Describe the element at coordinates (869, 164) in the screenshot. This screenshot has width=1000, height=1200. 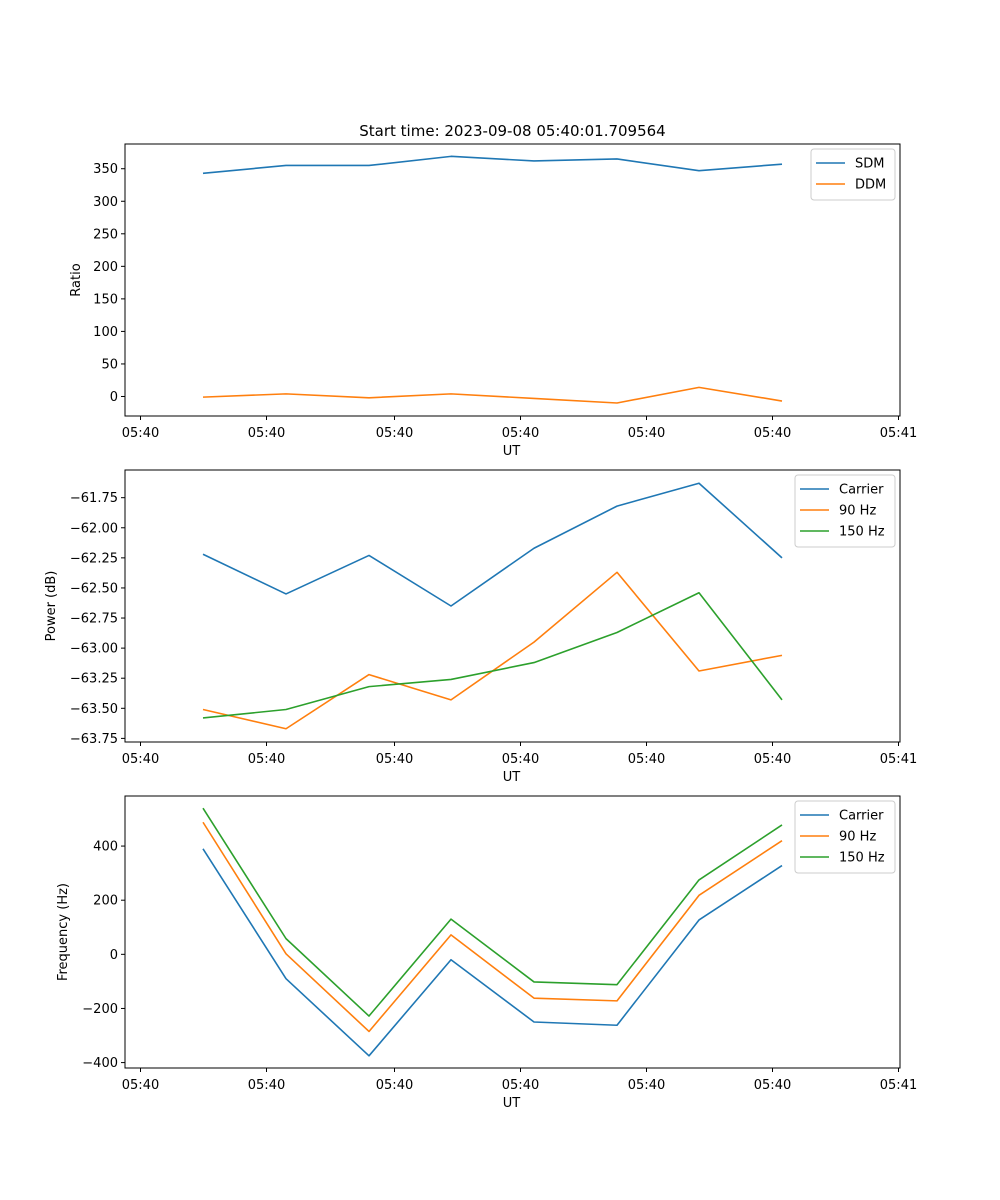
I see `ratio-legend-label: SDM` at that location.